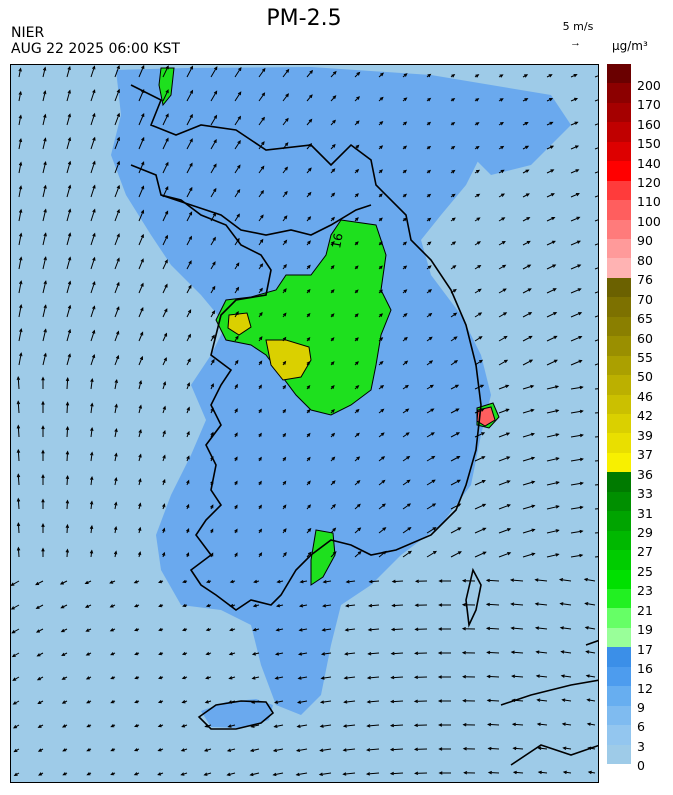  What do you see at coordinates (641, 707) in the screenshot?
I see `legend-label-9: 9` at bounding box center [641, 707].